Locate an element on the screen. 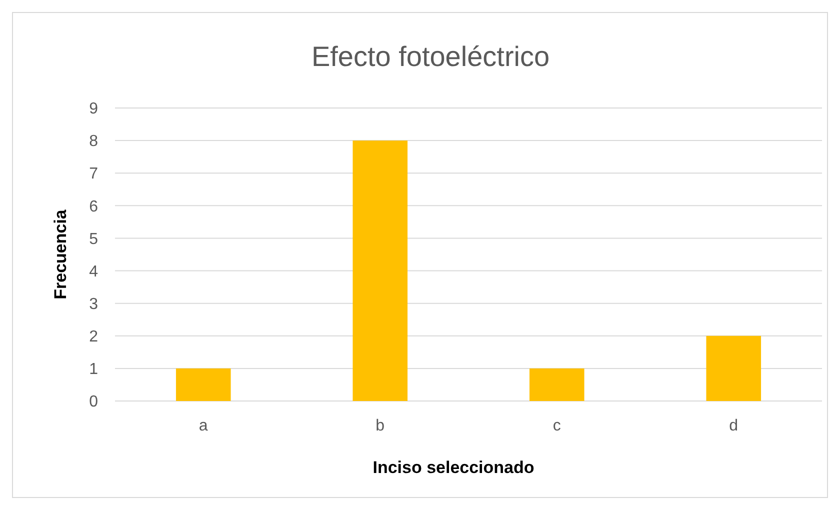 Image resolution: width=840 pixels, height=510 pixels. y-tick-label: 3 is located at coordinates (93, 304).